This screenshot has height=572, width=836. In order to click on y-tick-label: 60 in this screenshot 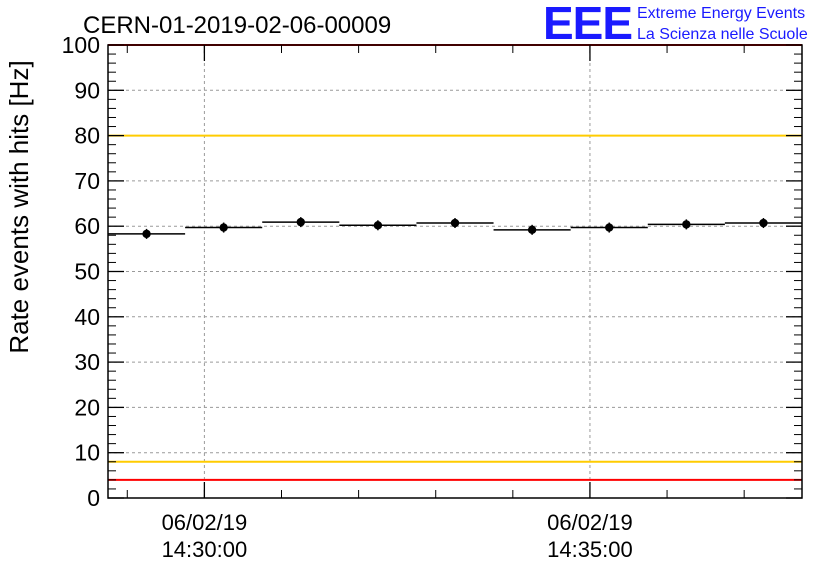, I will do `click(87, 226)`.